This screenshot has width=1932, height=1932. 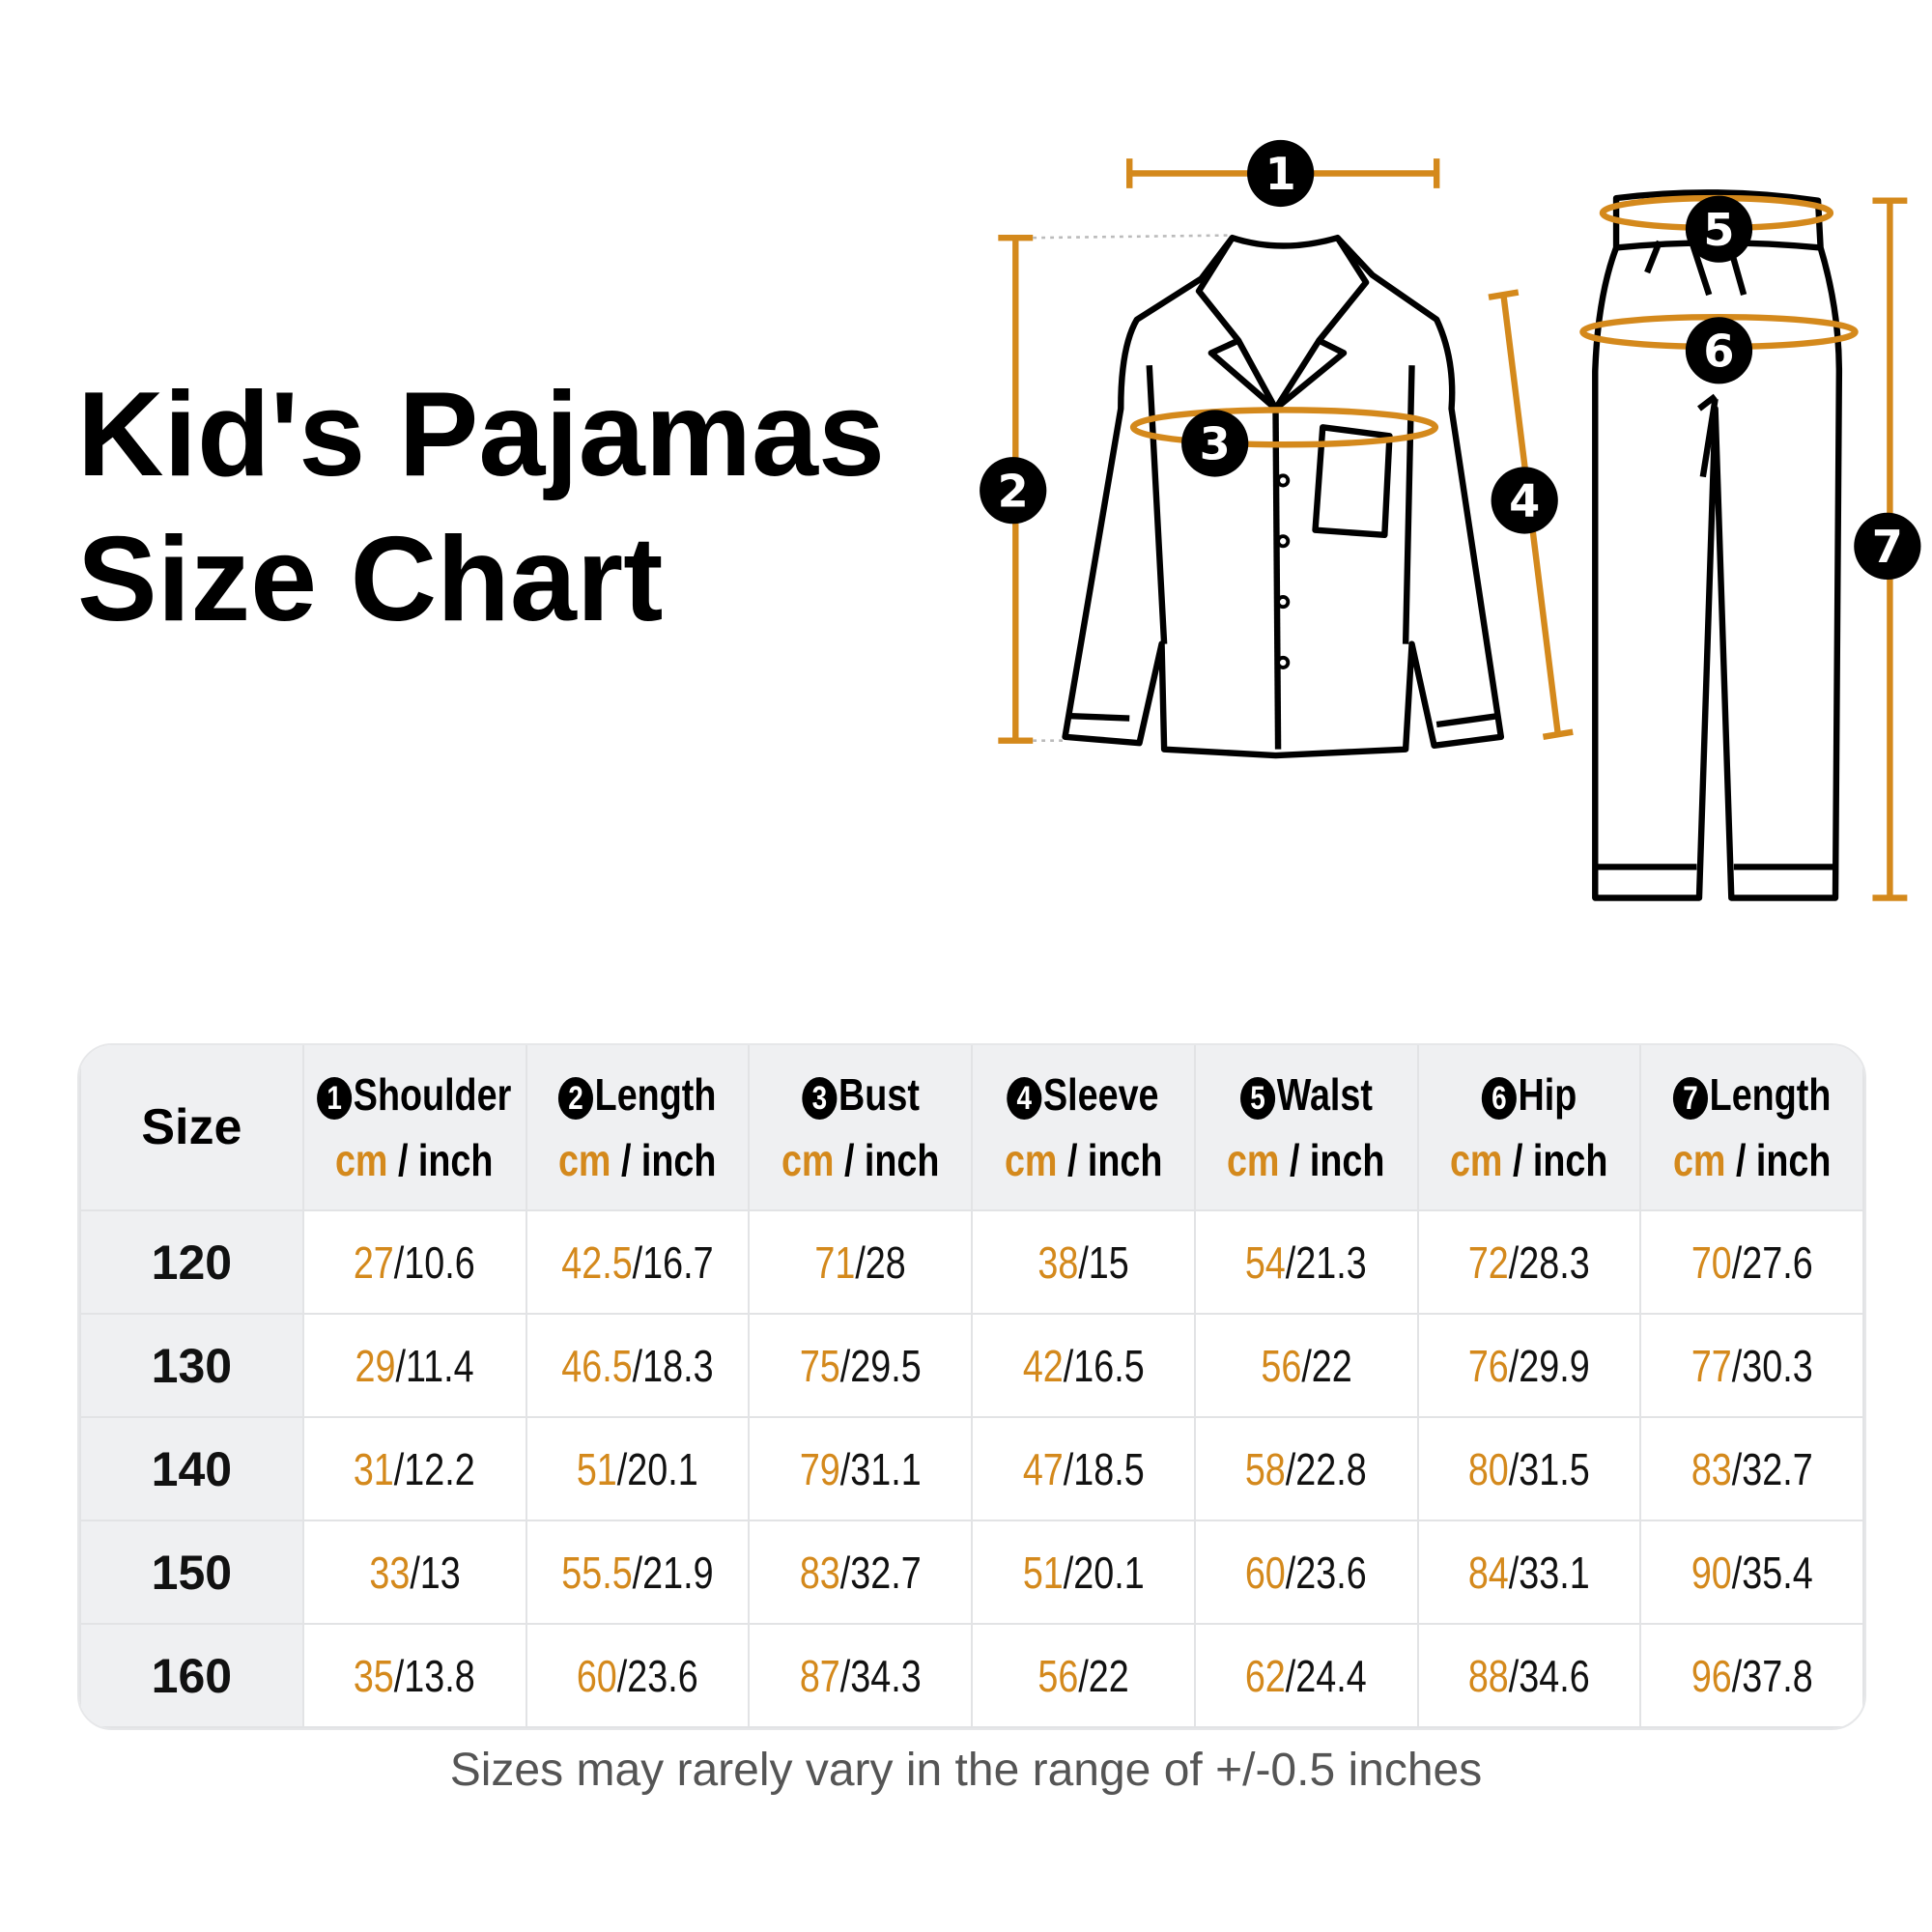 What do you see at coordinates (662, 1468) in the screenshot?
I see `inch-value: 20.1` at bounding box center [662, 1468].